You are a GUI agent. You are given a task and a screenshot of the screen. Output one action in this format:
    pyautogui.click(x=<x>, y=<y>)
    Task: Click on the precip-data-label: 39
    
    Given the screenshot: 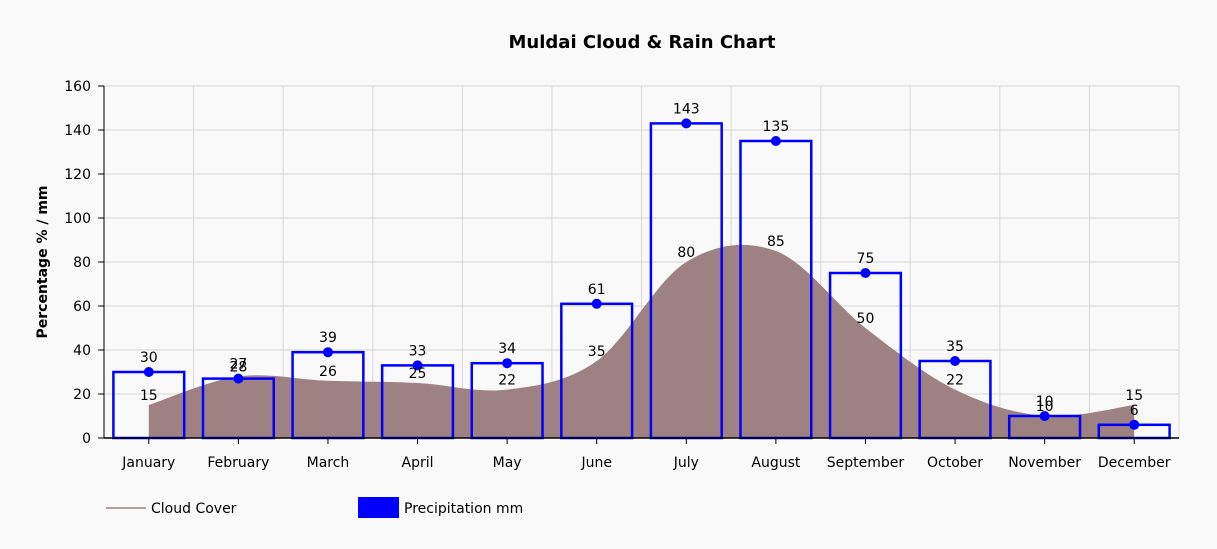 What is the action you would take?
    pyautogui.click(x=328, y=338)
    